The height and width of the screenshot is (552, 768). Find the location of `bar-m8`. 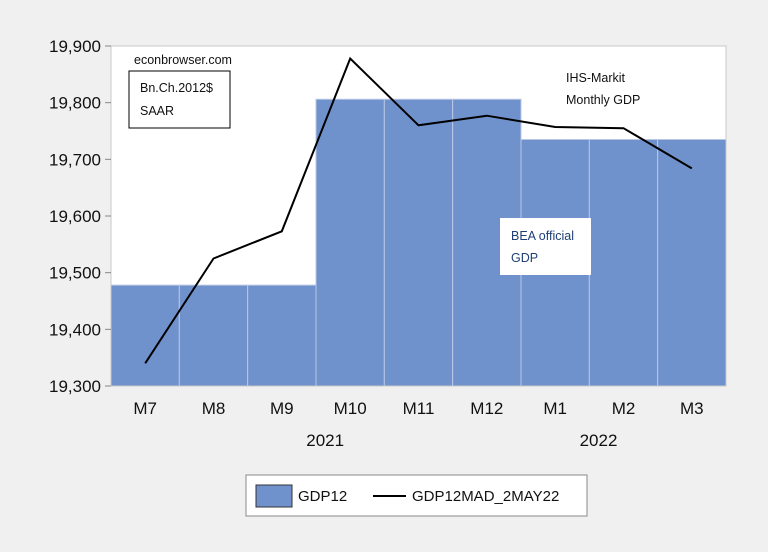

bar-m8 is located at coordinates (213, 335).